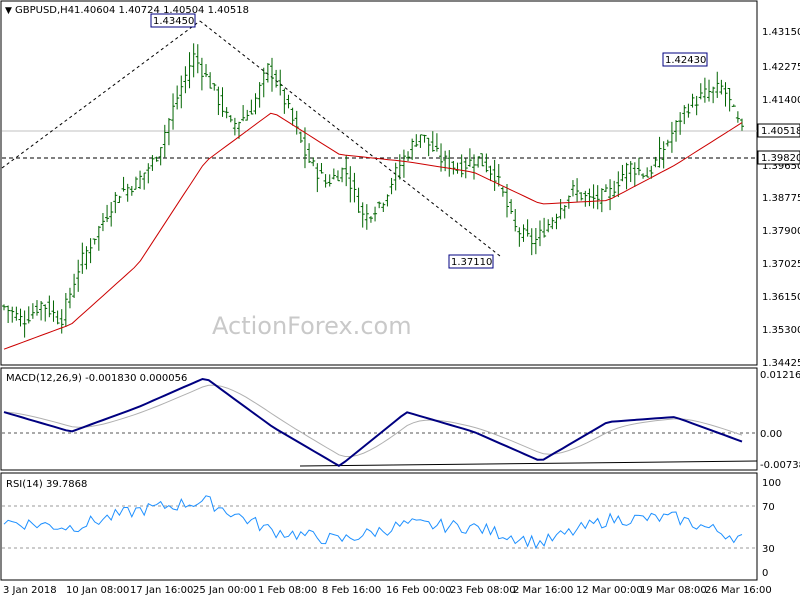  Describe the element at coordinates (609, 590) in the screenshot. I see `time-tick: 12 Mar 00:00` at that location.